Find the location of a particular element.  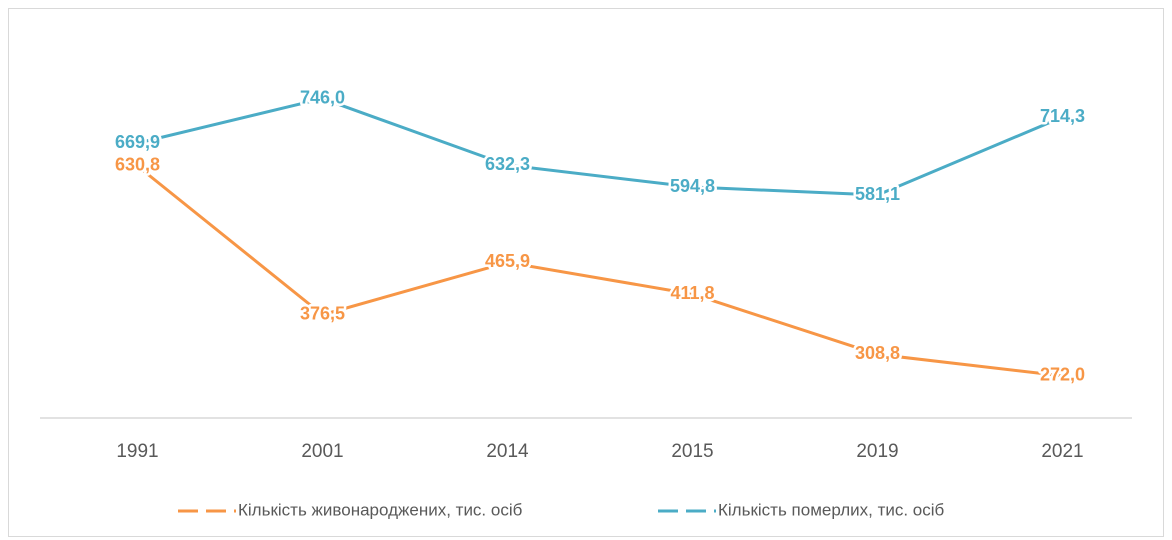

data-label: 594,8 is located at coordinates (692, 186).